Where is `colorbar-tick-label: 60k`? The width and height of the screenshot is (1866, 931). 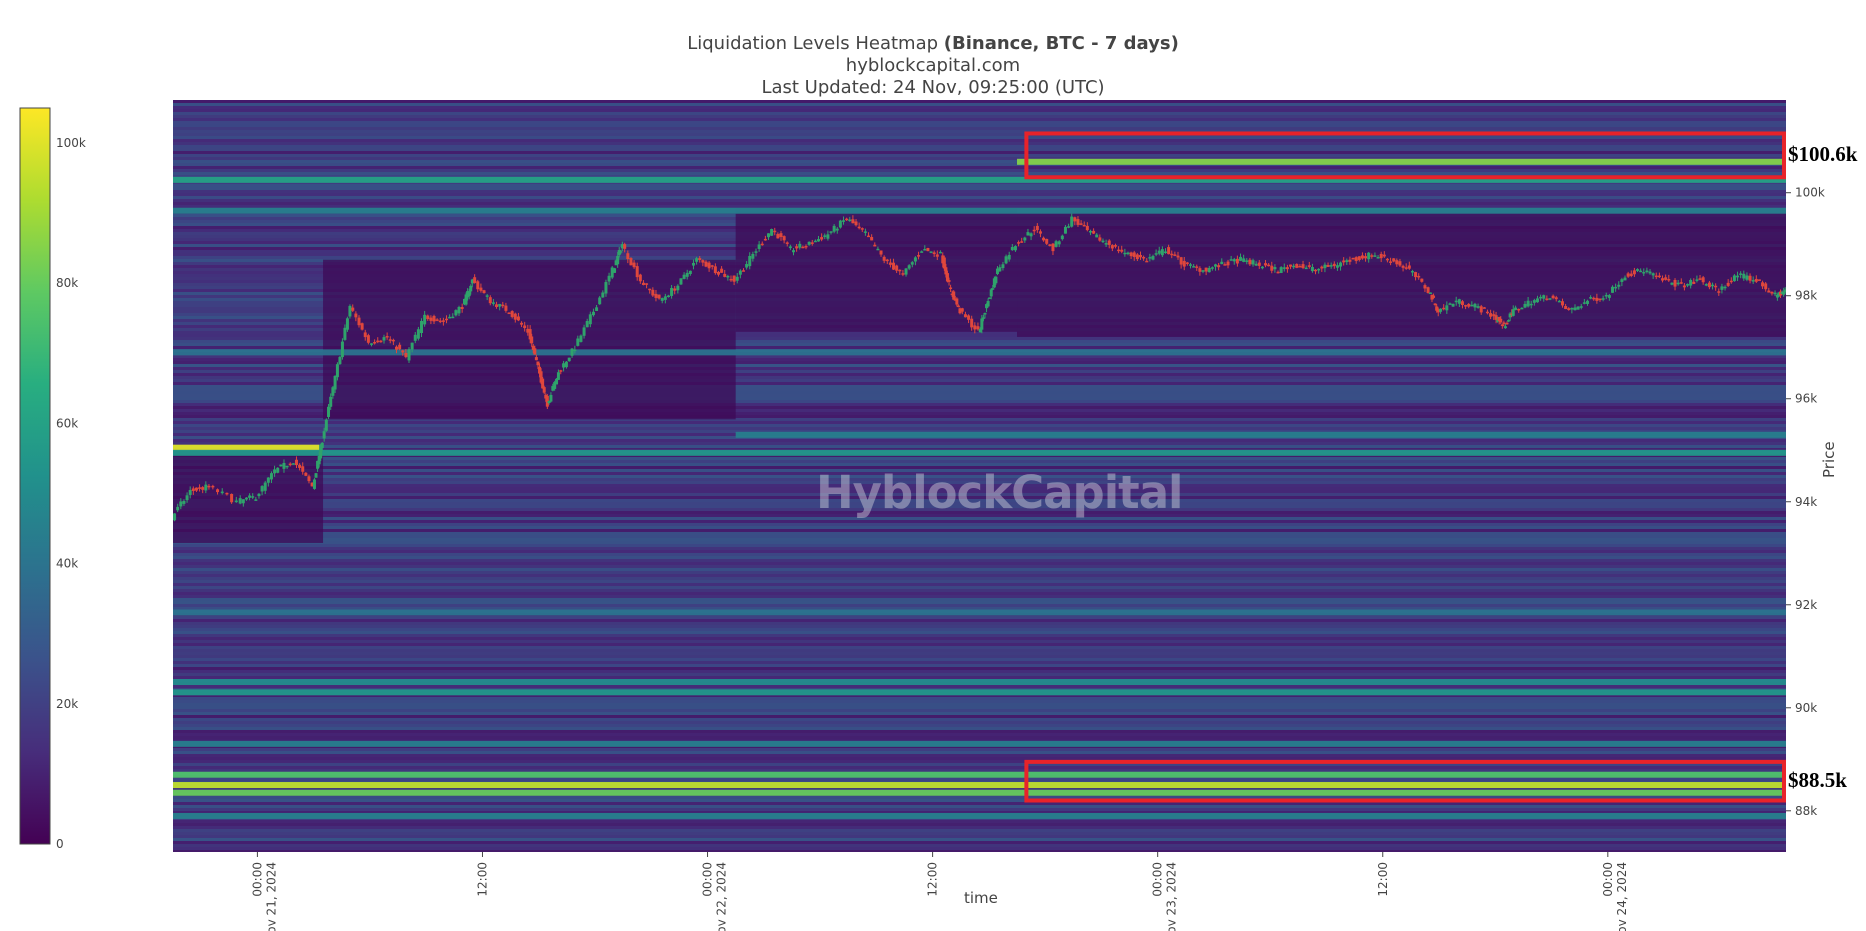 colorbar-tick-label: 60k is located at coordinates (67, 423).